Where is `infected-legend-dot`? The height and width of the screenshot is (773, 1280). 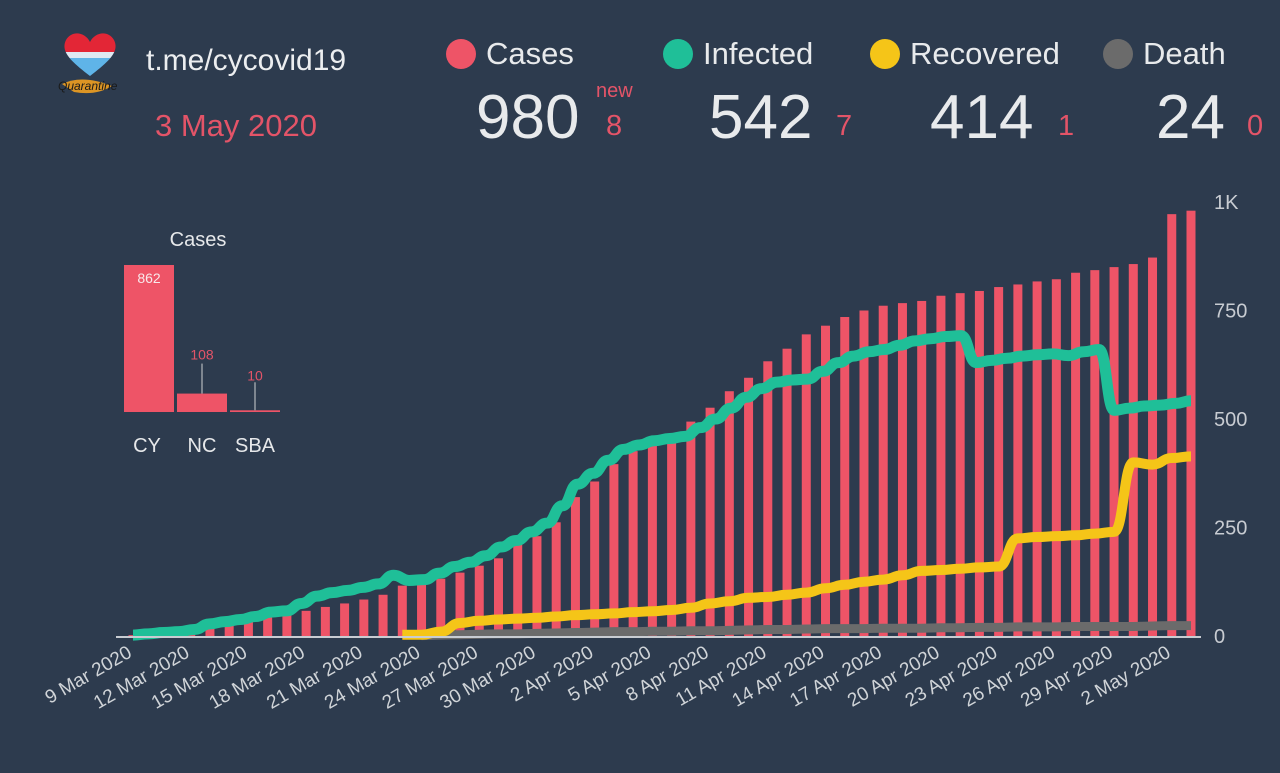 infected-legend-dot is located at coordinates (678, 54).